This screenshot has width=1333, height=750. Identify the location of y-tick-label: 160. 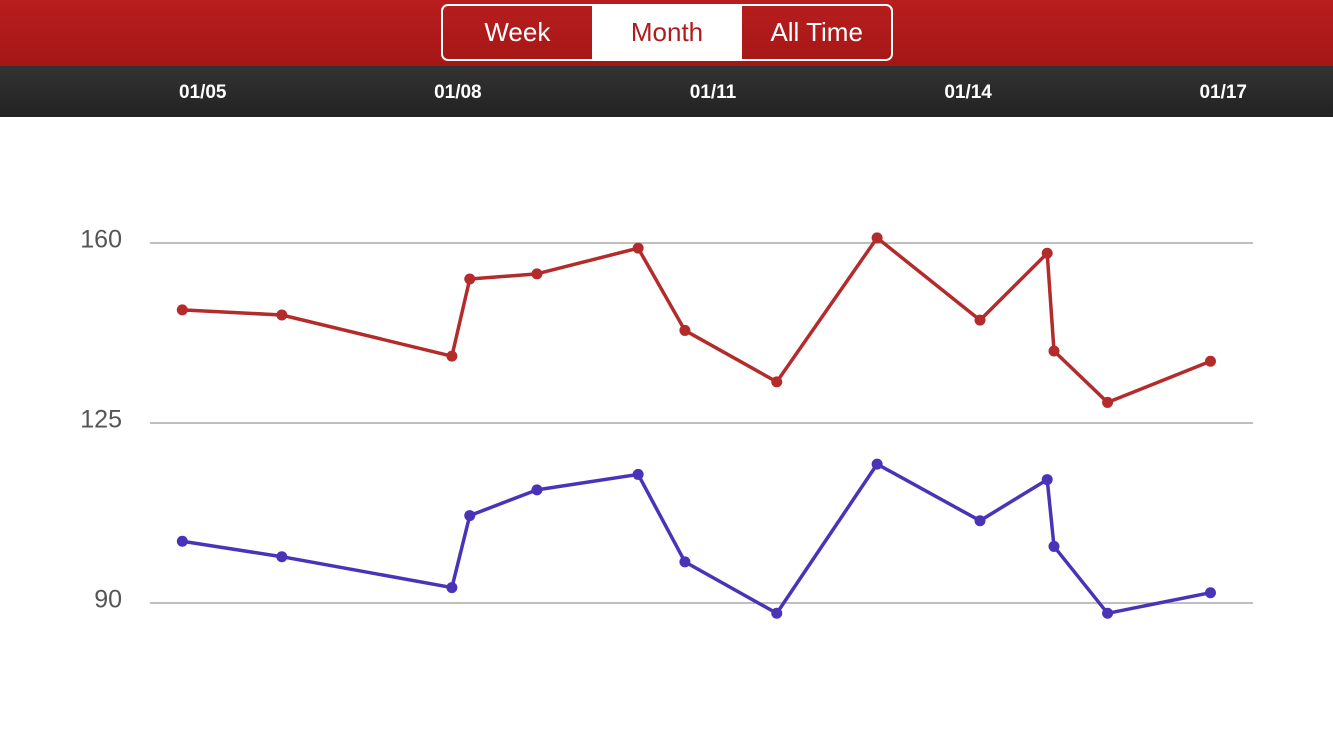
(101, 240).